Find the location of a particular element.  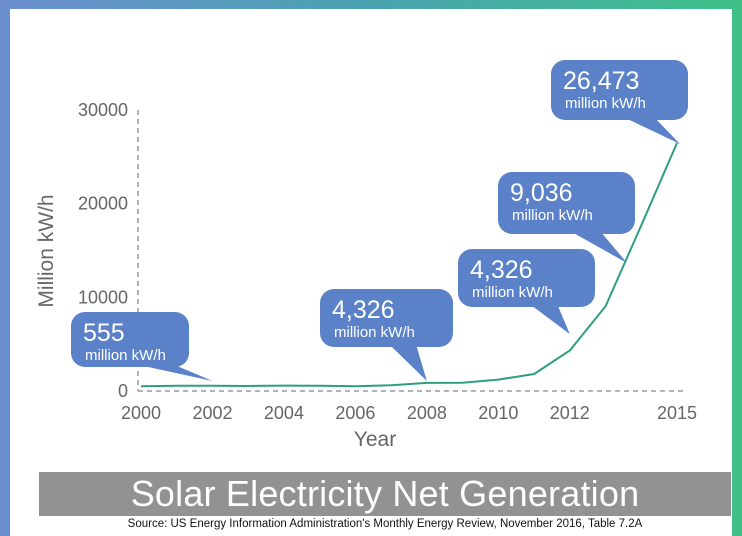

chart-title: Solar Electricity Net Generation is located at coordinates (385, 494).